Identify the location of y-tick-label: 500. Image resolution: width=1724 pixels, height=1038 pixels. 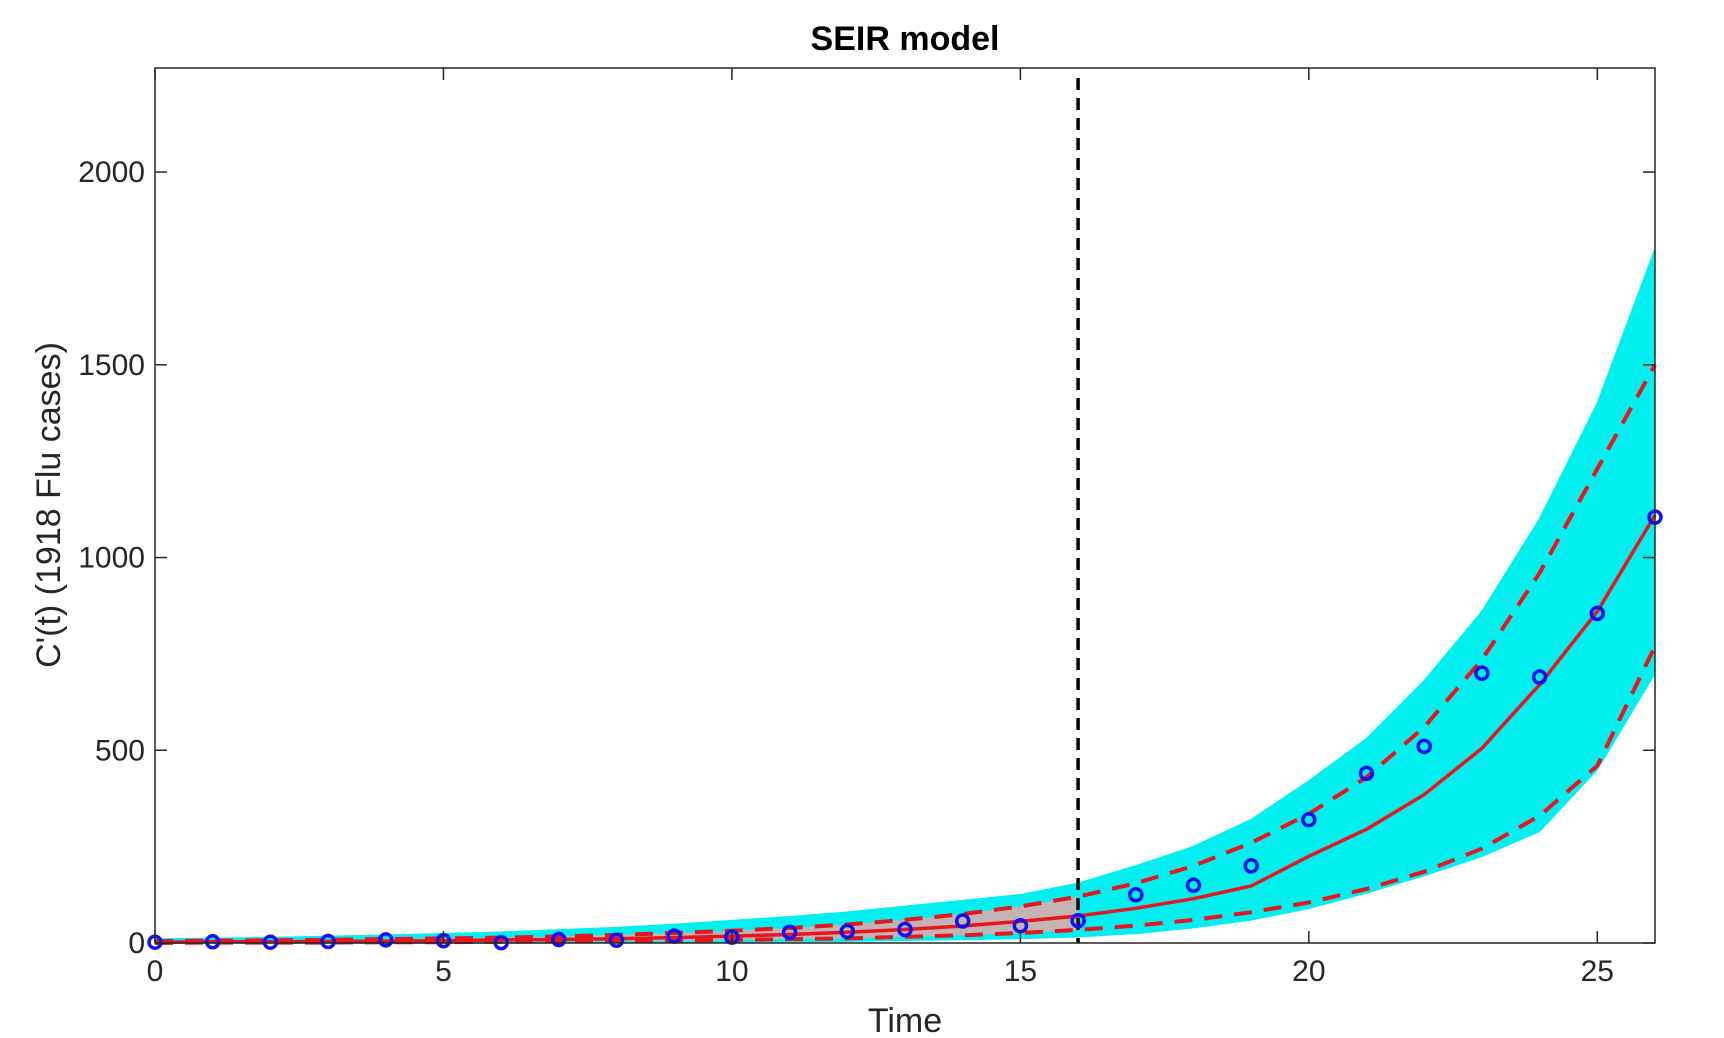
(120, 750).